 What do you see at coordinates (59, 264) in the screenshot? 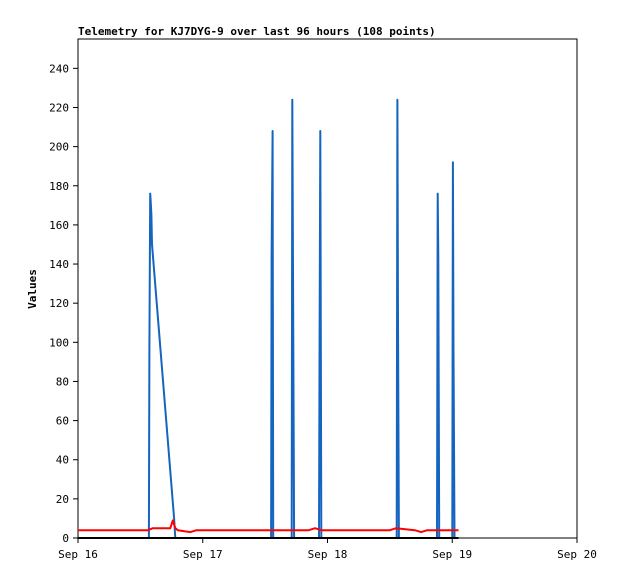
I see `y-tick-label: 140` at bounding box center [59, 264].